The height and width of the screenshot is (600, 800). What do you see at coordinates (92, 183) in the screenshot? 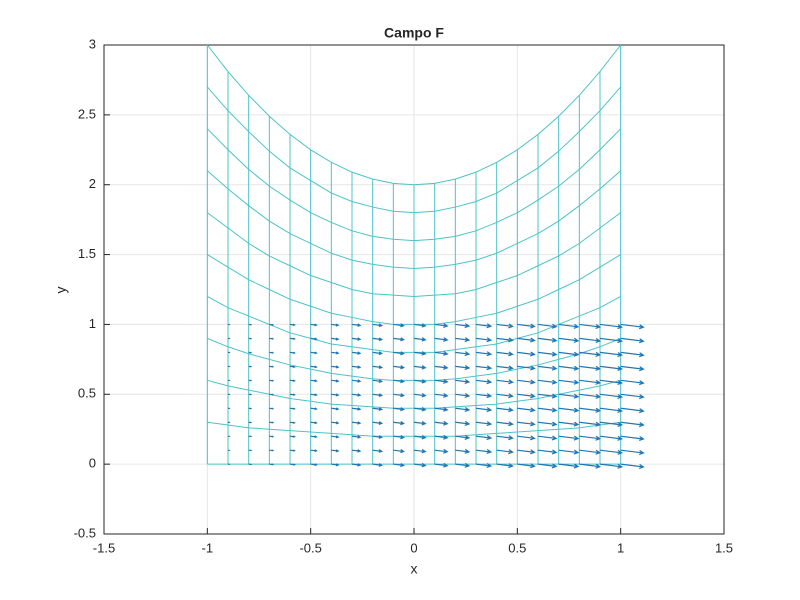
I see `y-tick-label: 2` at bounding box center [92, 183].